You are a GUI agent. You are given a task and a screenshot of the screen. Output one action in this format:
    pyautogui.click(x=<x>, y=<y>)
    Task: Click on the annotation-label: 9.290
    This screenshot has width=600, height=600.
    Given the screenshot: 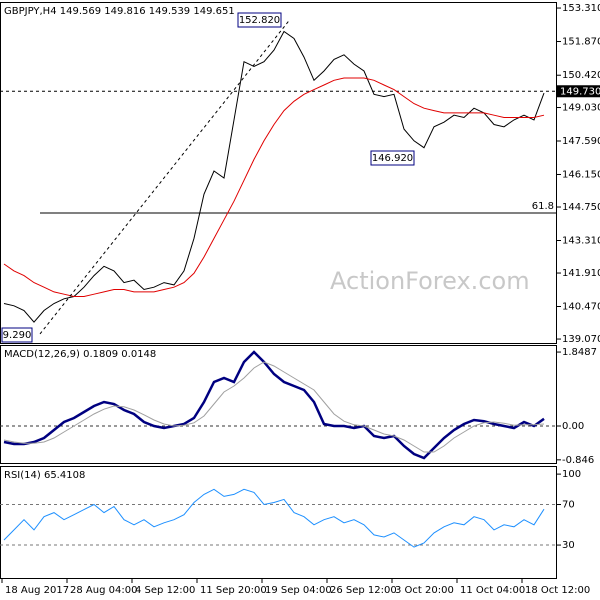 What is the action you would take?
    pyautogui.click(x=17, y=335)
    